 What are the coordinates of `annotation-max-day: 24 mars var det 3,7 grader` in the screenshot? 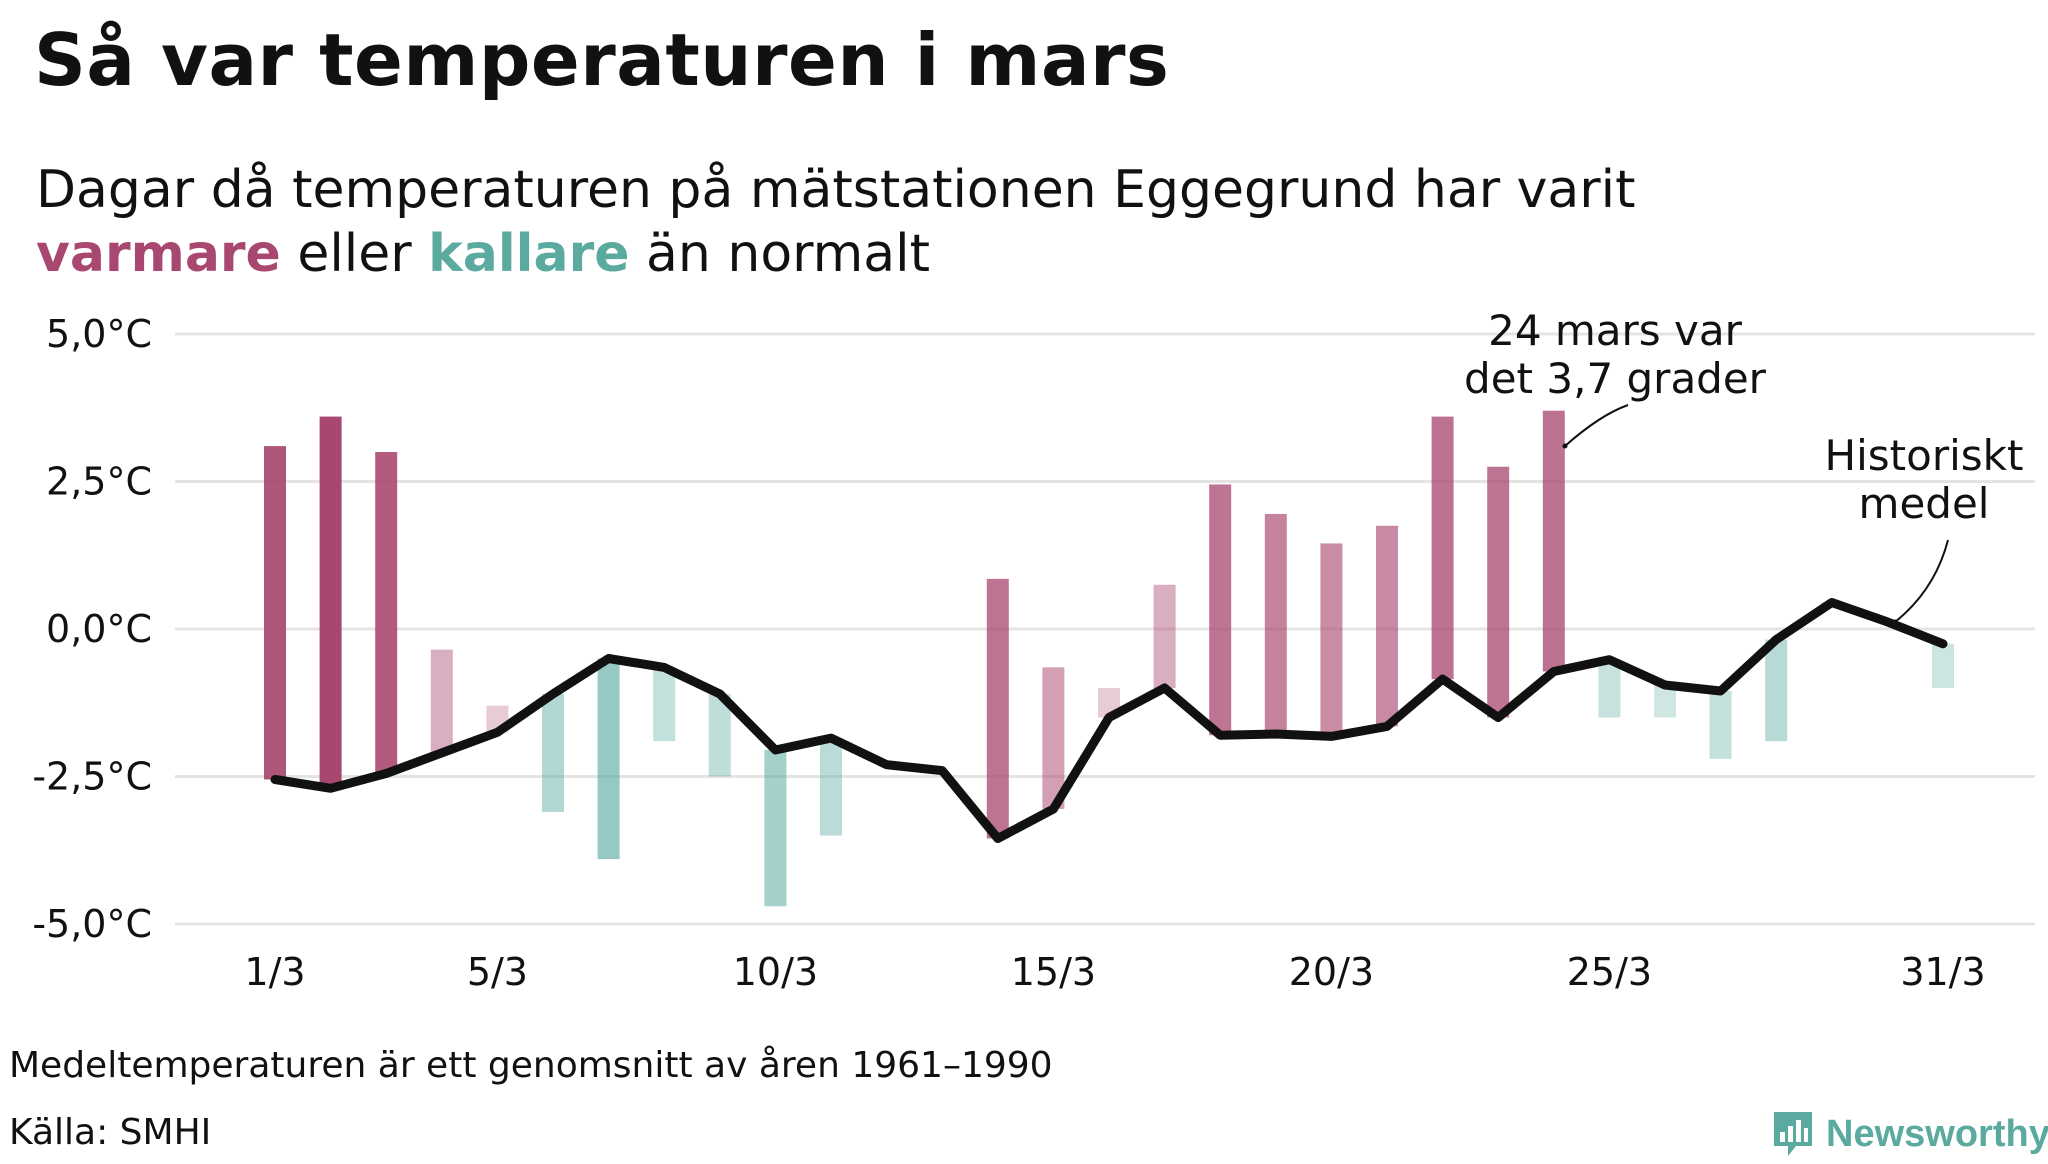 It's located at (1615, 354).